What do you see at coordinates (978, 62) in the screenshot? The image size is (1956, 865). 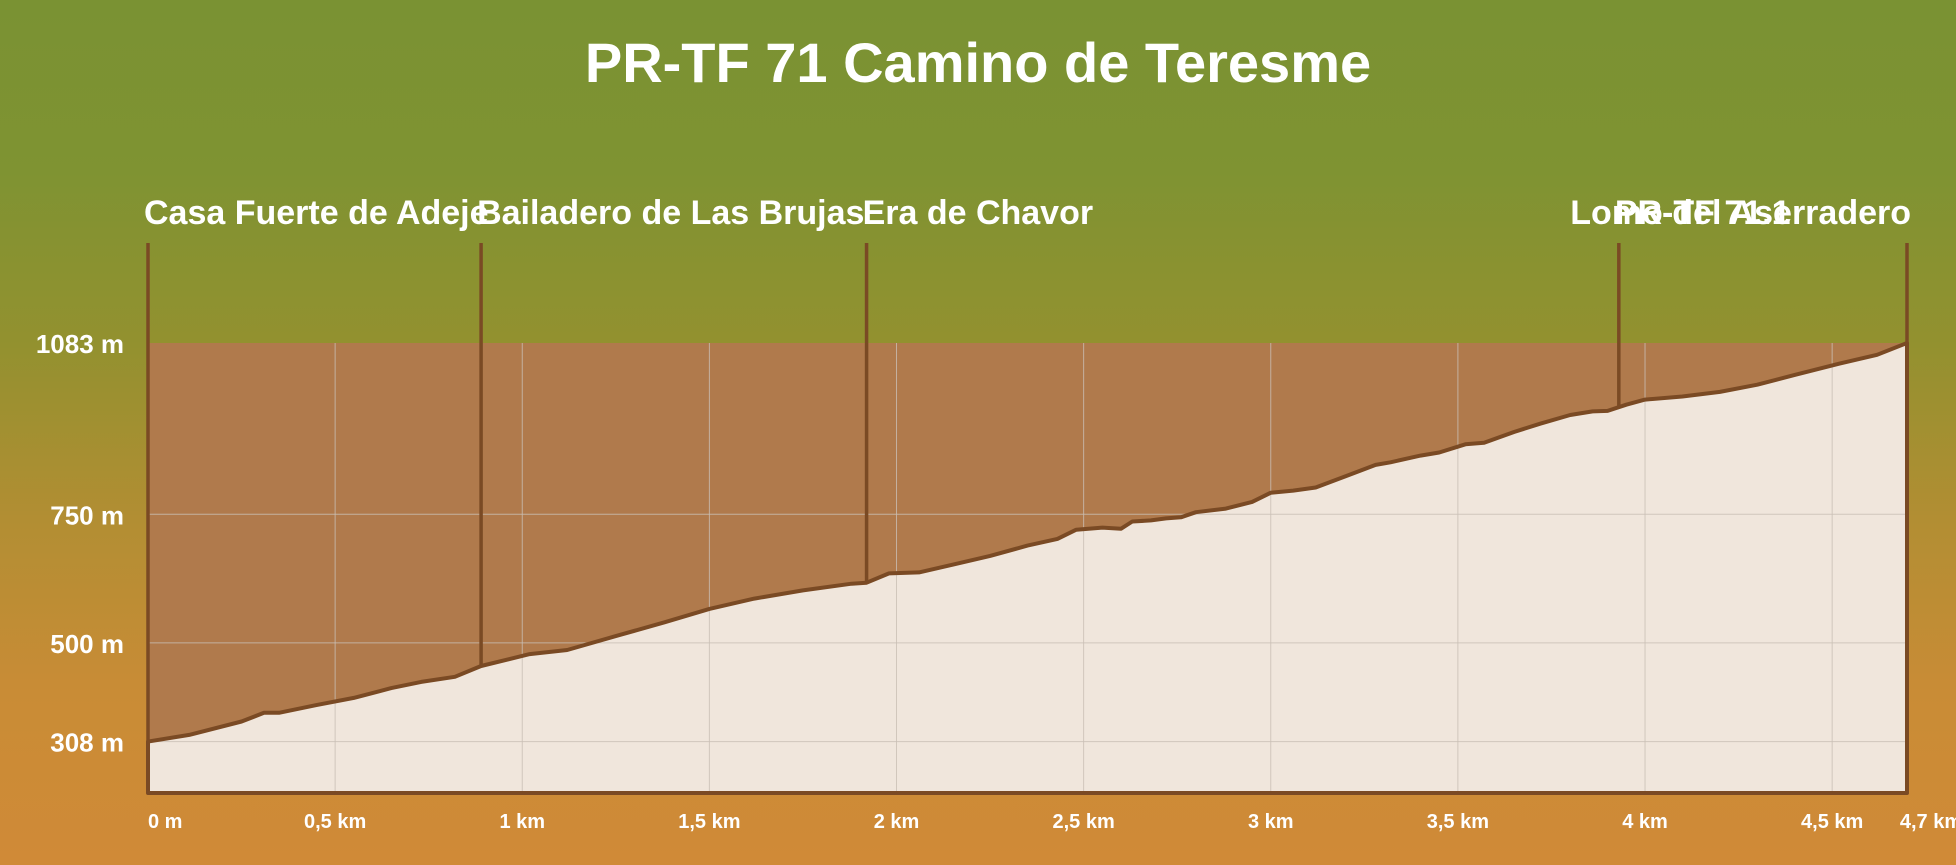 I see `chart-title: PR-TF 71 Camino de Teresme` at bounding box center [978, 62].